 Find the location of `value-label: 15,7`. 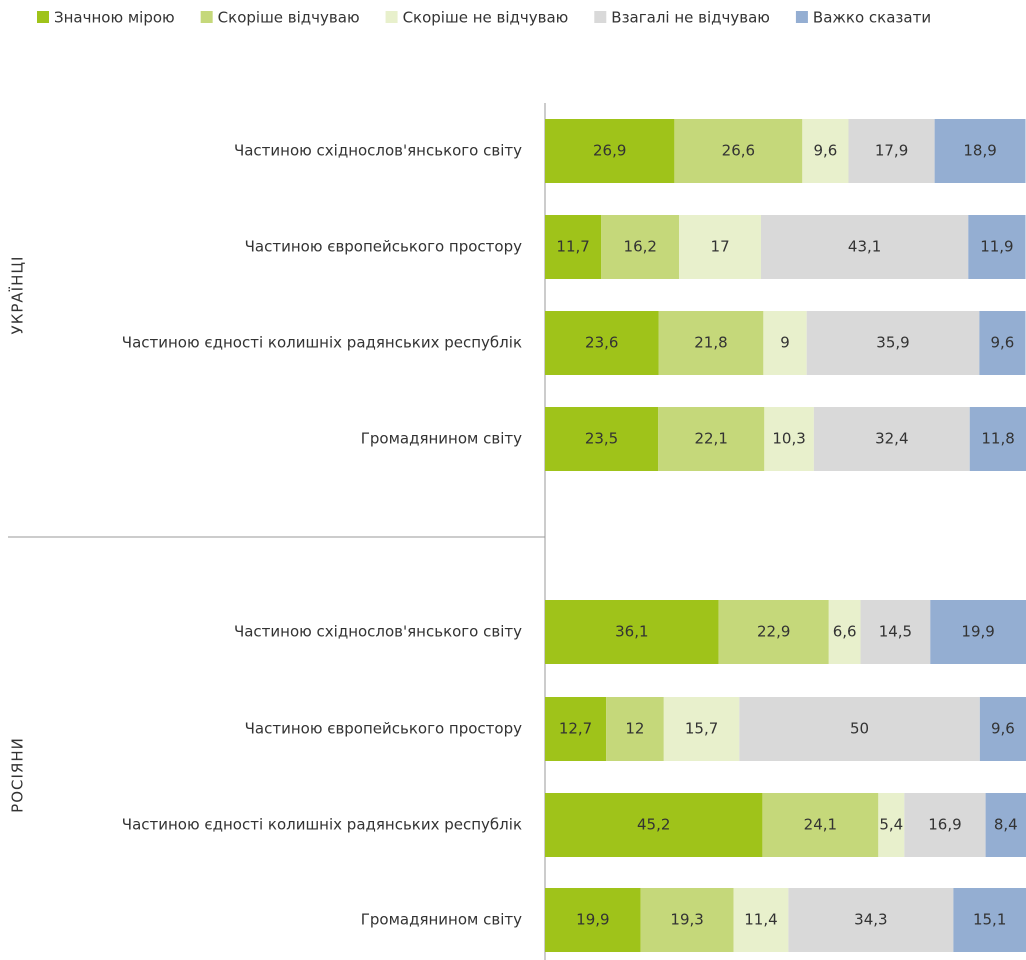

value-label: 15,7 is located at coordinates (701, 729).